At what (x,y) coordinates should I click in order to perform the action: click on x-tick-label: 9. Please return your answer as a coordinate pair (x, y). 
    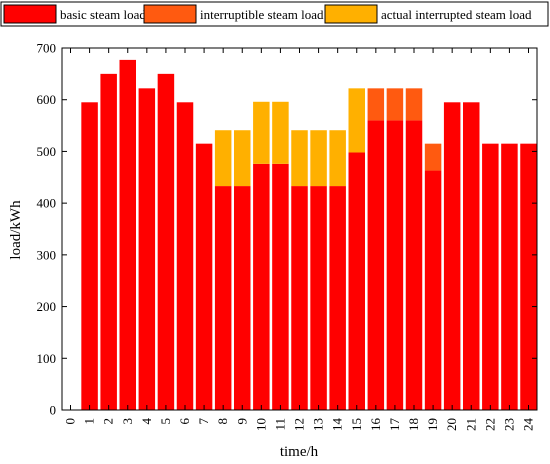
    Looking at the image, I should click on (241, 421).